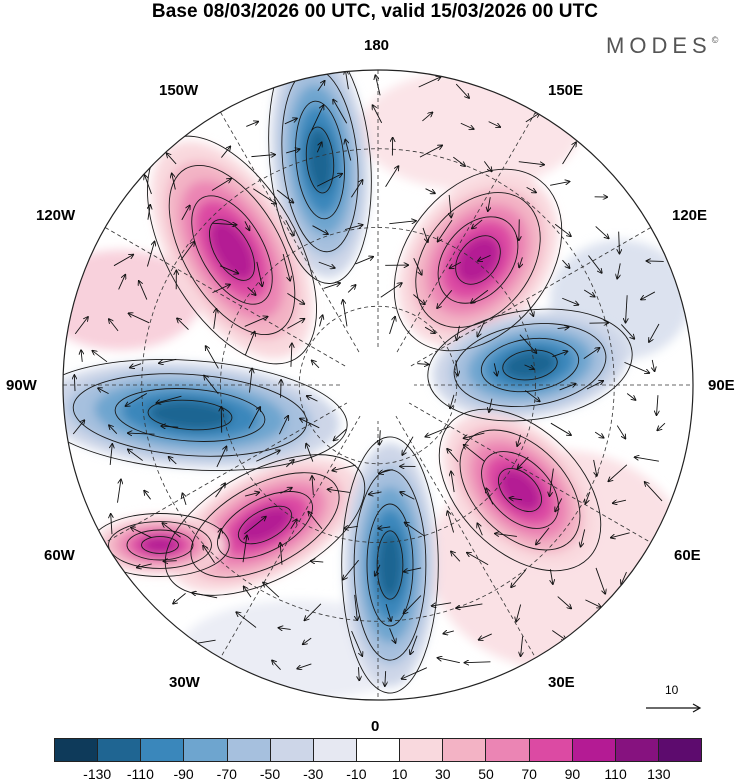 This screenshot has width=750, height=784. I want to click on colorbar-tick-label: -30, so click(313, 774).